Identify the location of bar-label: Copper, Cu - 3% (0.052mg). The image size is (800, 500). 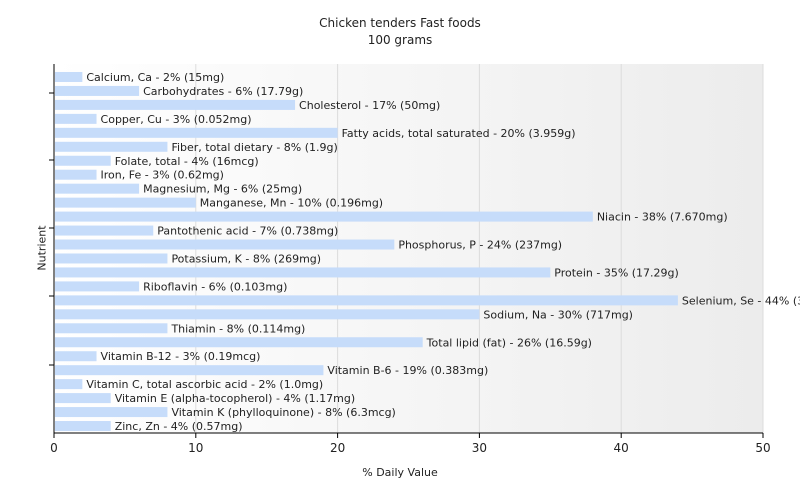
(176, 119).